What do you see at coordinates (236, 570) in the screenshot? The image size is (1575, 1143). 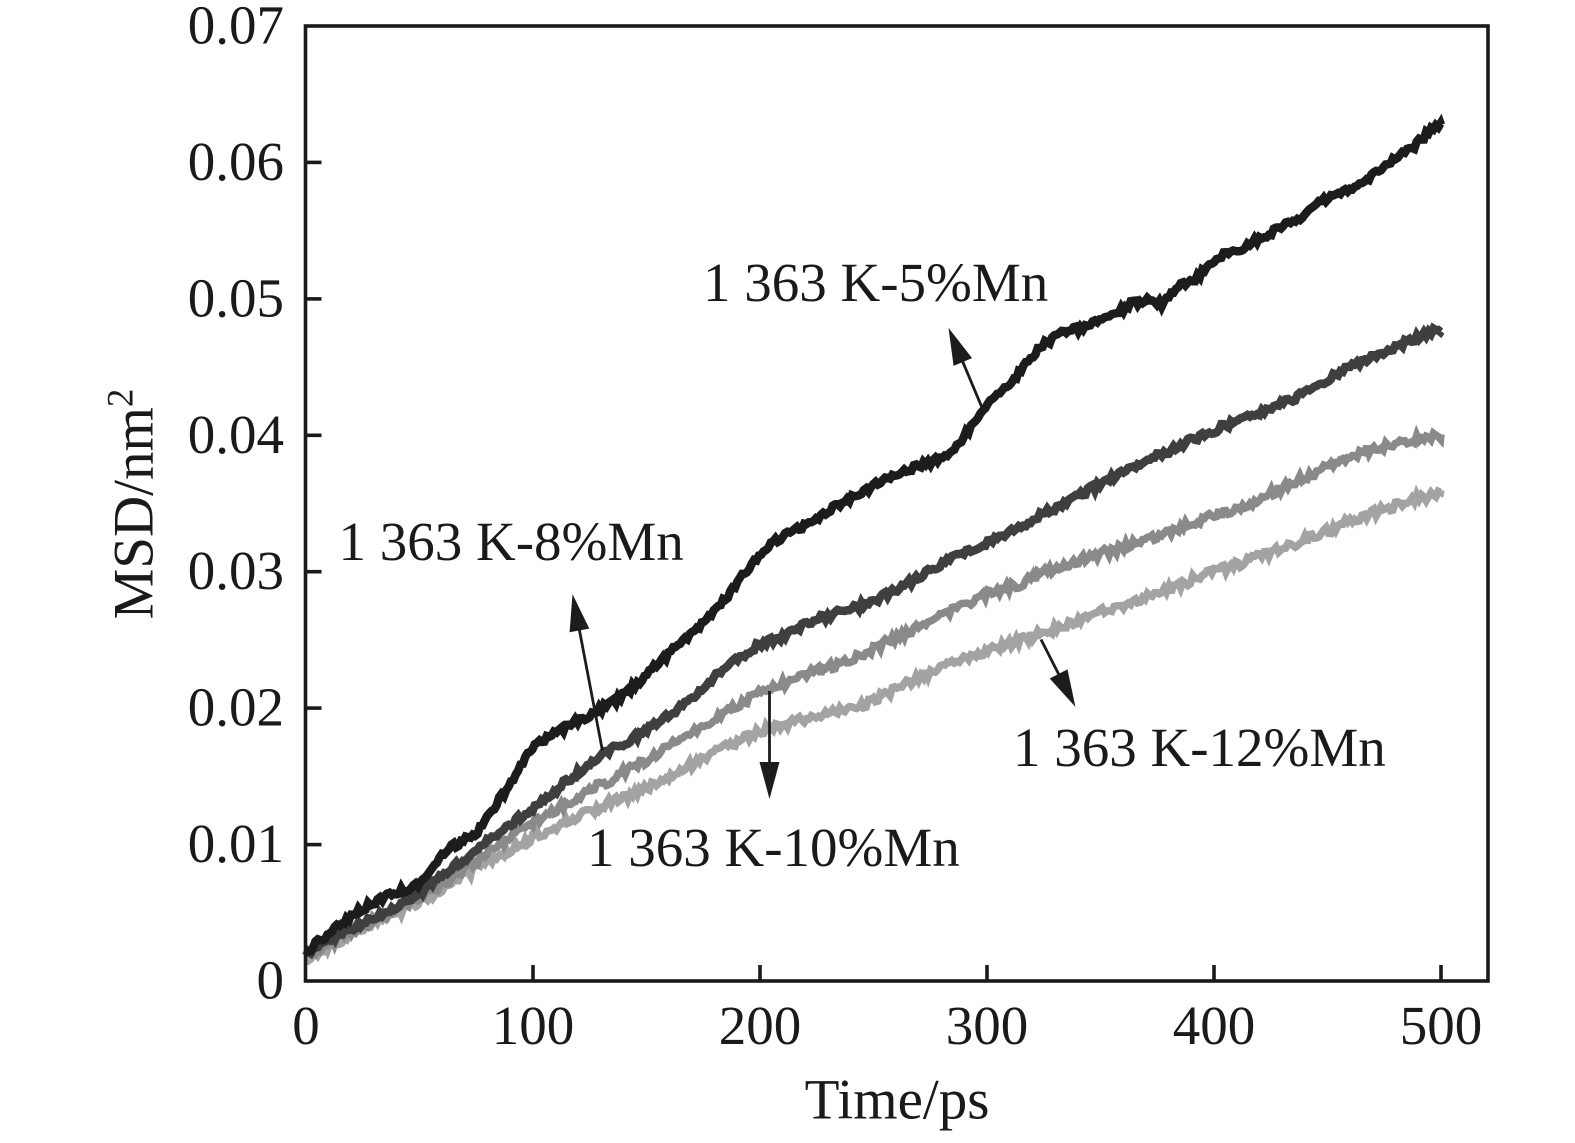 I see `svg-text: 0.03` at bounding box center [236, 570].